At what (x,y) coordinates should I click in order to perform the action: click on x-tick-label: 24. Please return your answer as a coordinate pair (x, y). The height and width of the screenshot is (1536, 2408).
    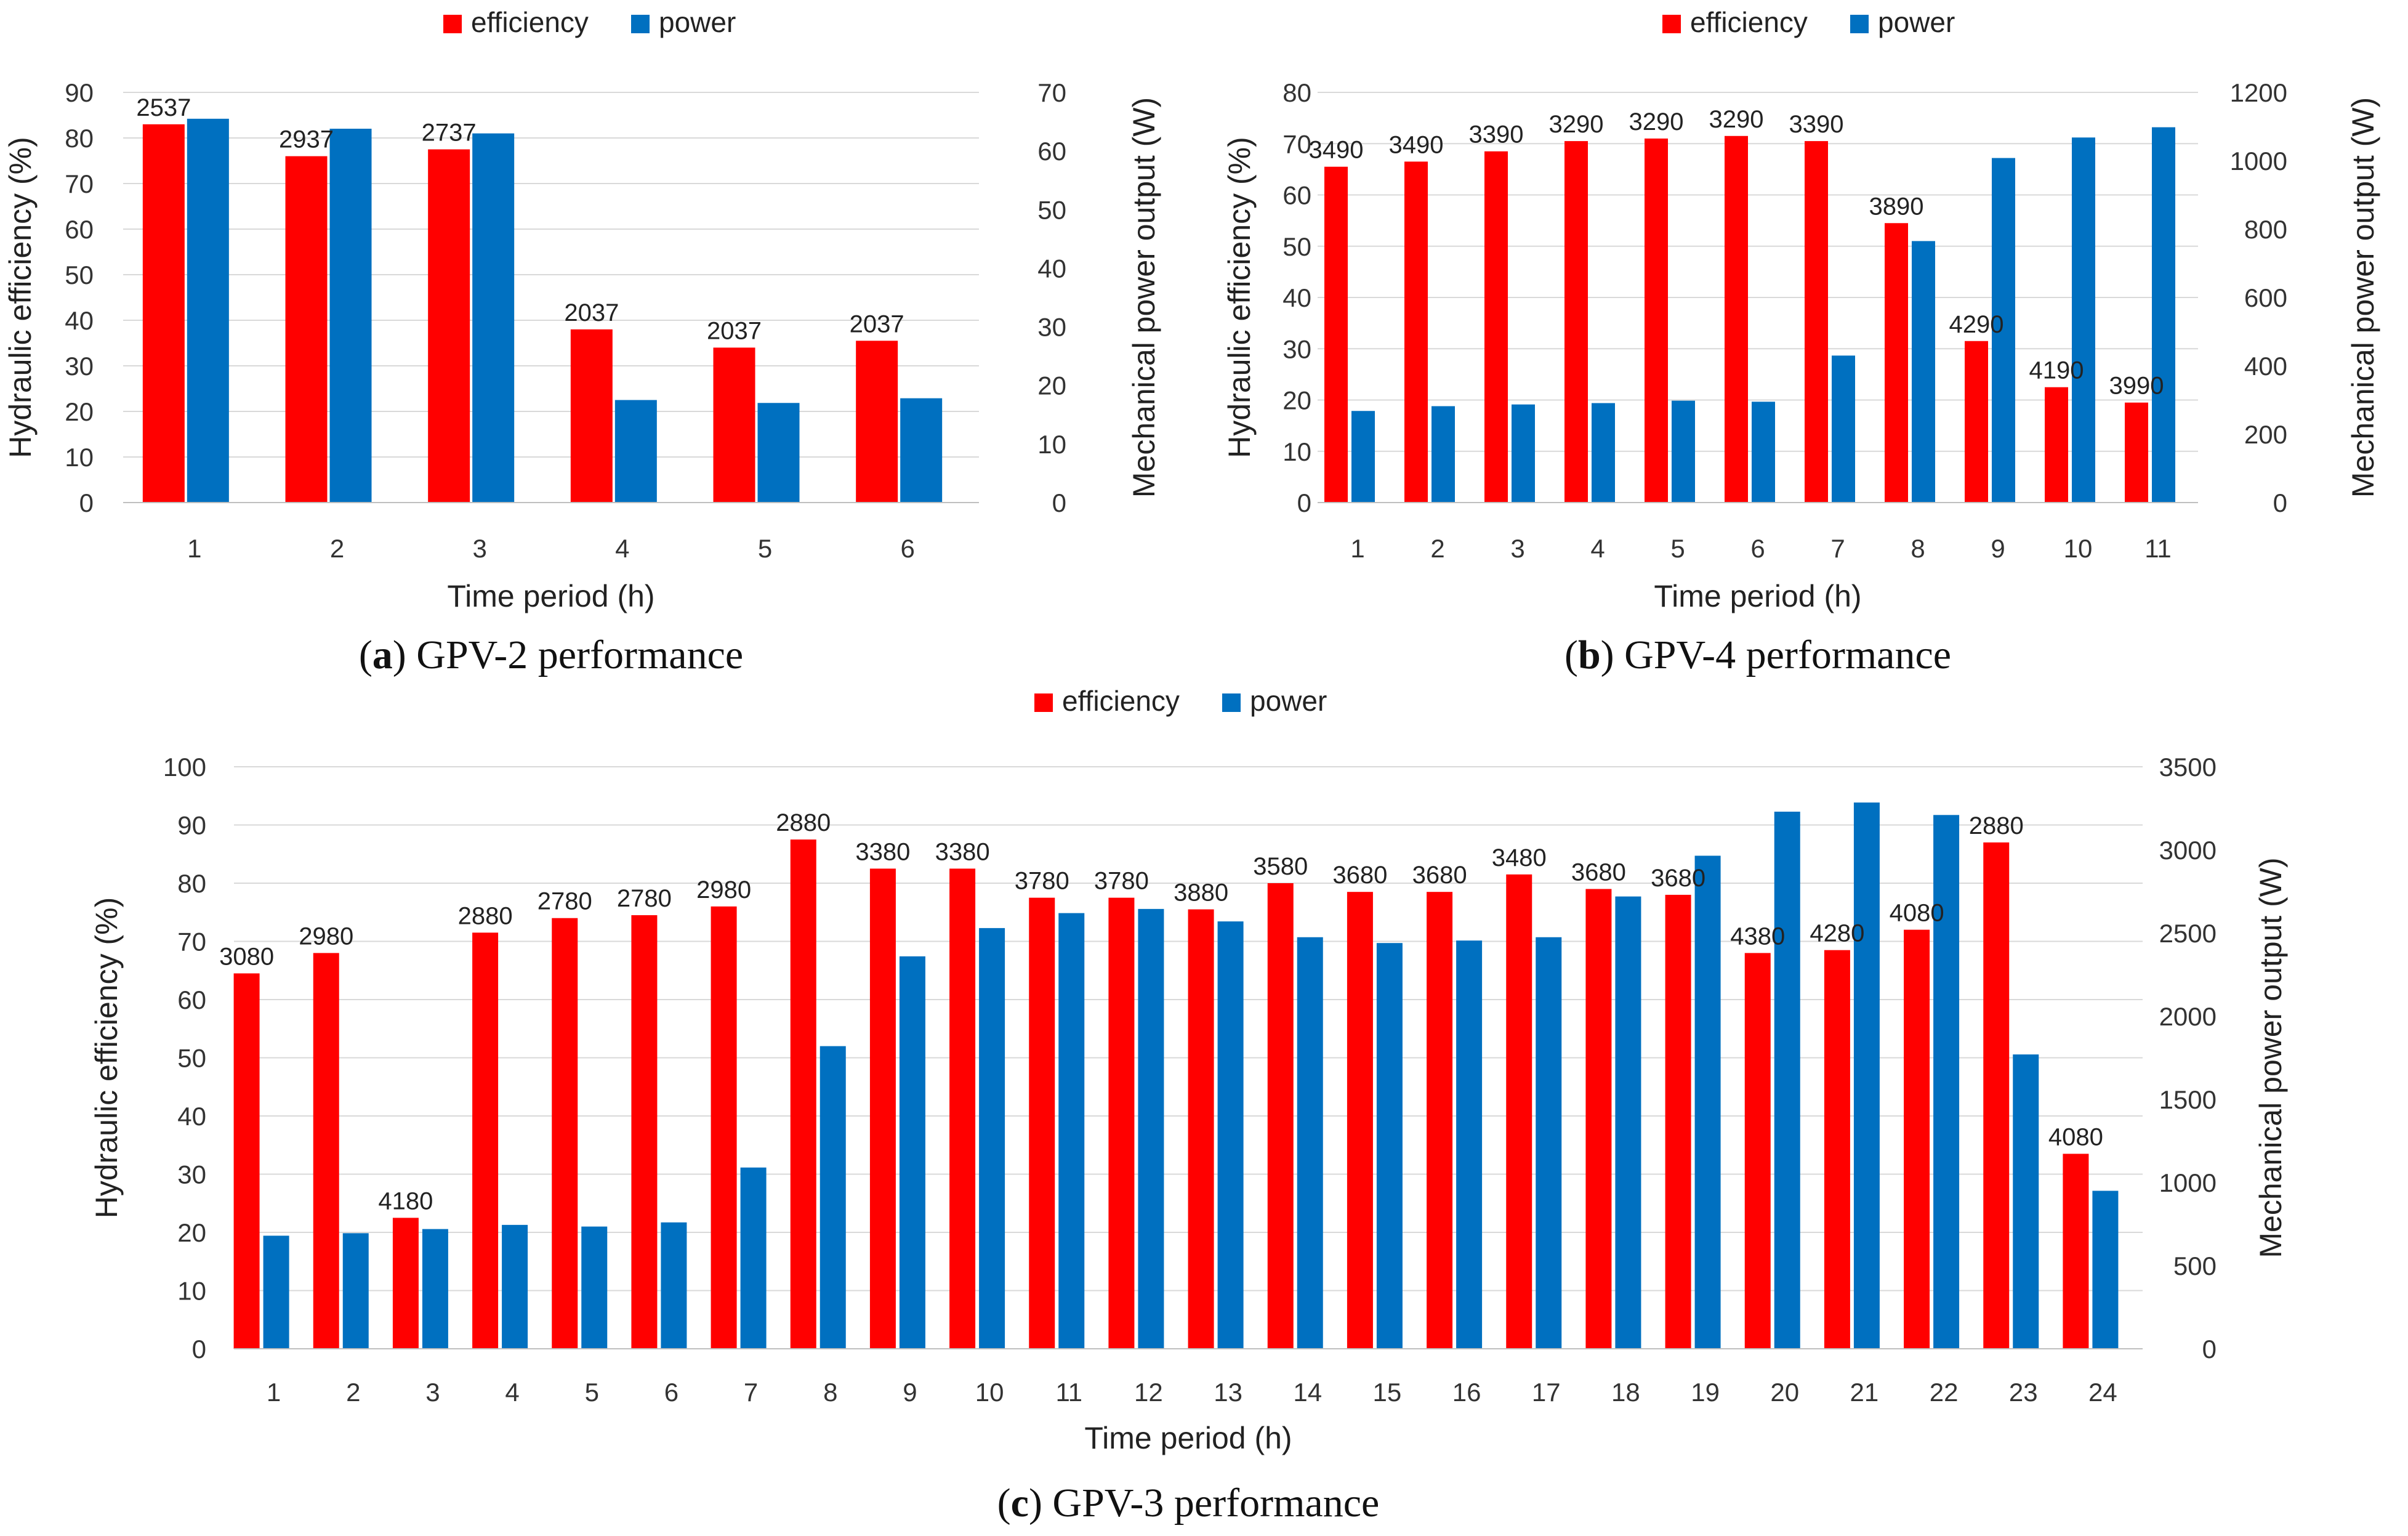
    Looking at the image, I should click on (2102, 1392).